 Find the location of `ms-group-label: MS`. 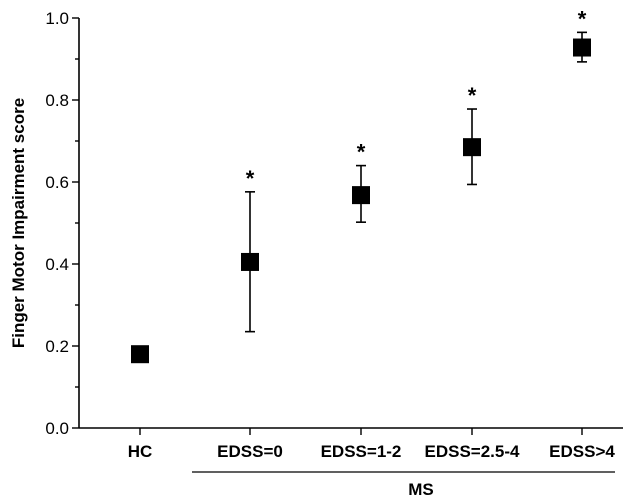

ms-group-label: MS is located at coordinates (421, 489).